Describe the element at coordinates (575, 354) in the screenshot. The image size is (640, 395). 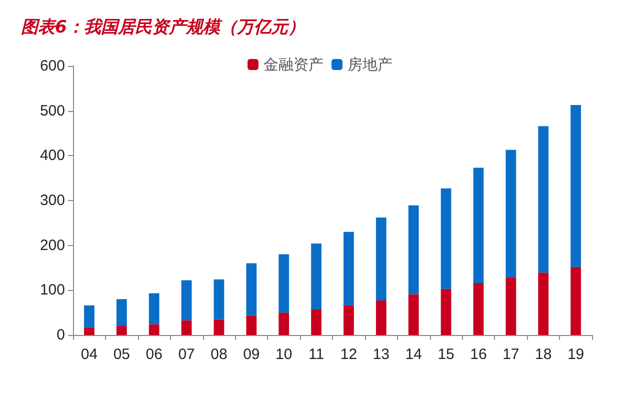
I see `x-tick-label: 19` at that location.